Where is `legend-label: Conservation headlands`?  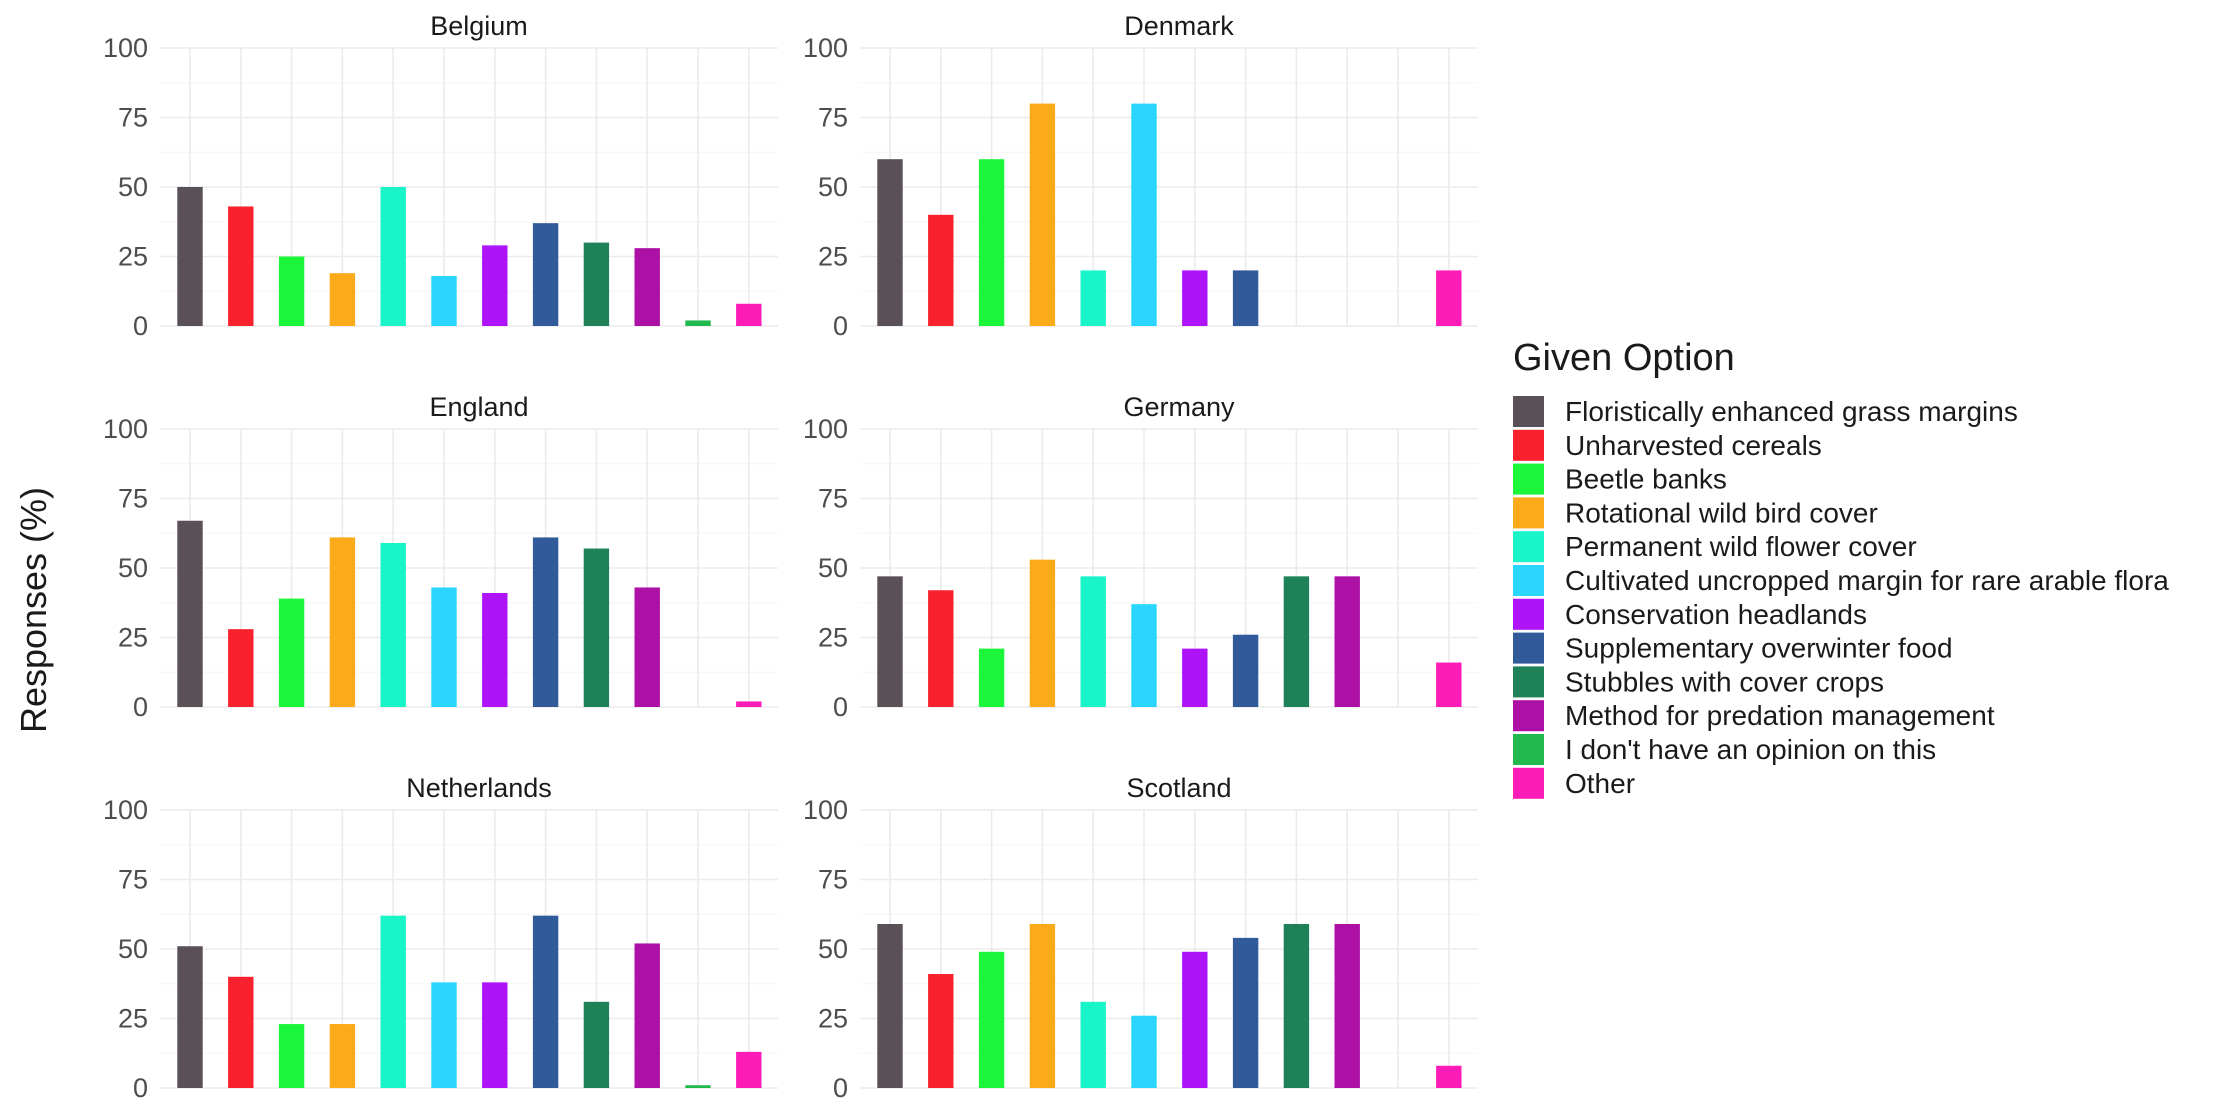
legend-label: Conservation headlands is located at coordinates (1716, 614).